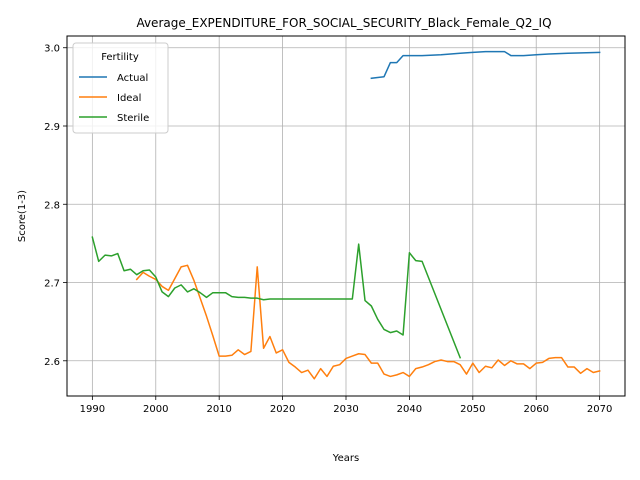 The image size is (640, 480). I want to click on x-tick-label: 2020, so click(282, 409).